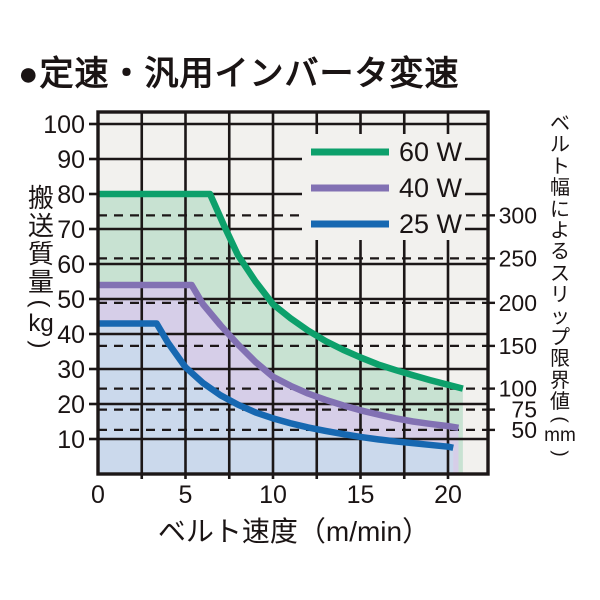  Describe the element at coordinates (560, 188) in the screenshot. I see `axis-title-char: 幅` at that location.